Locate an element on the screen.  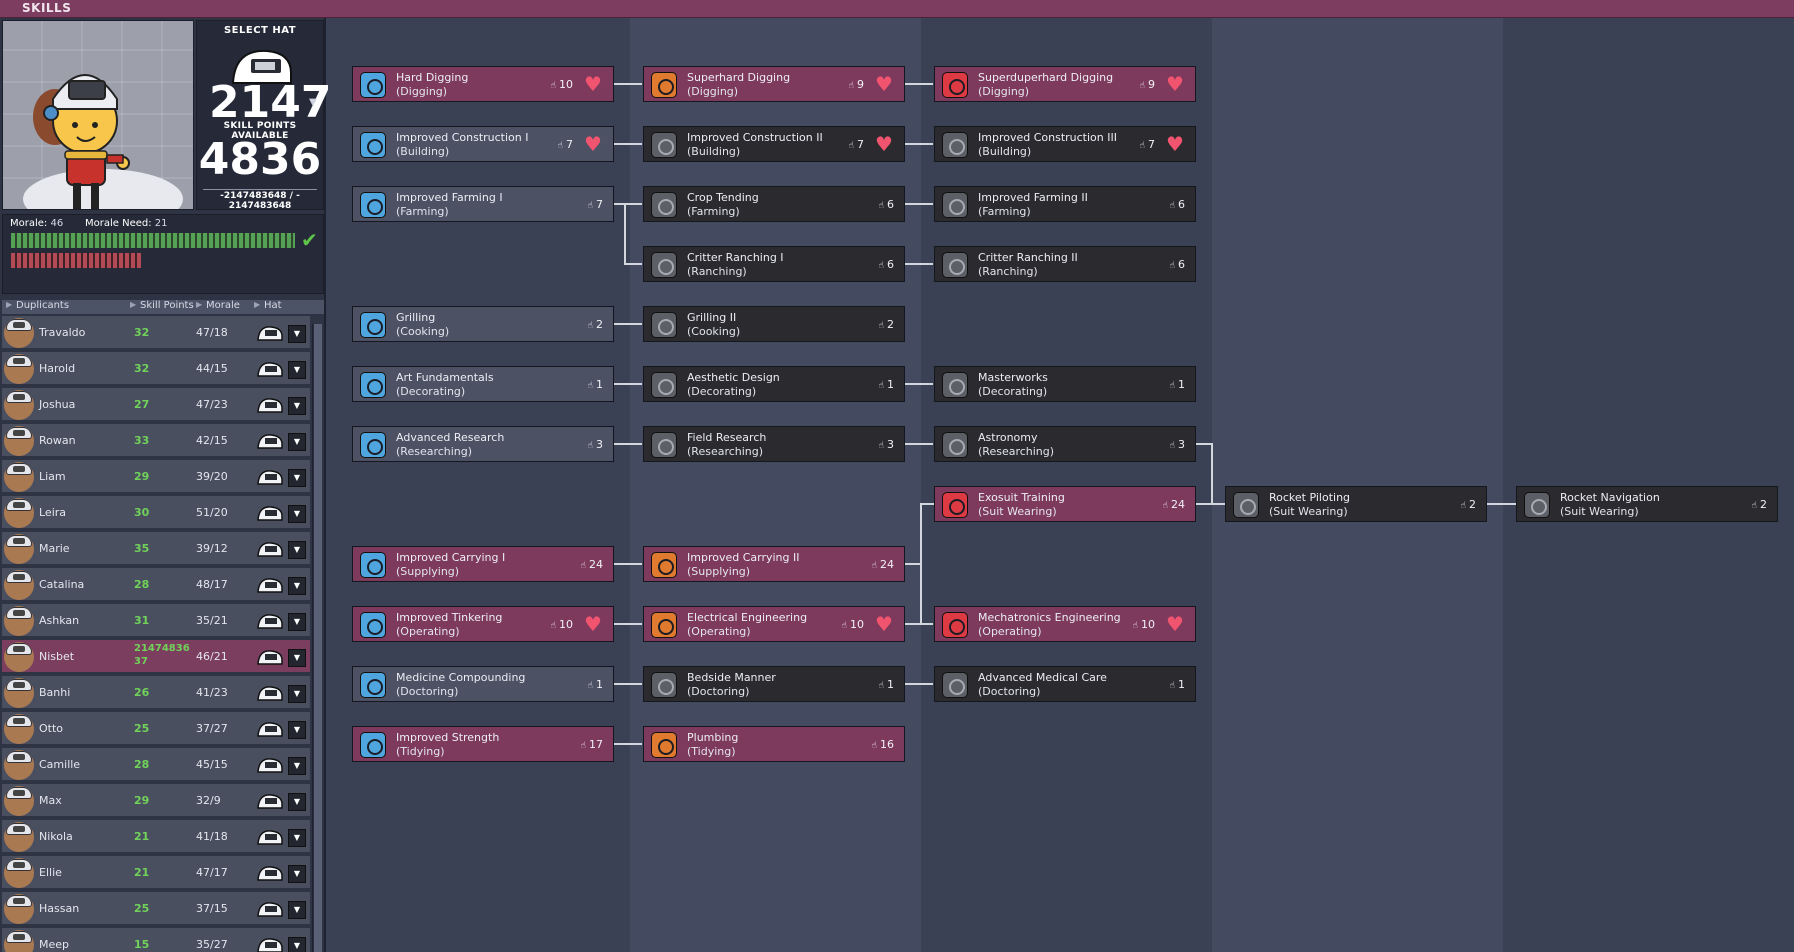
skill-card: Rocket Navigation (Suit Wearing) ☝ 2 is located at coordinates (1647, 504).